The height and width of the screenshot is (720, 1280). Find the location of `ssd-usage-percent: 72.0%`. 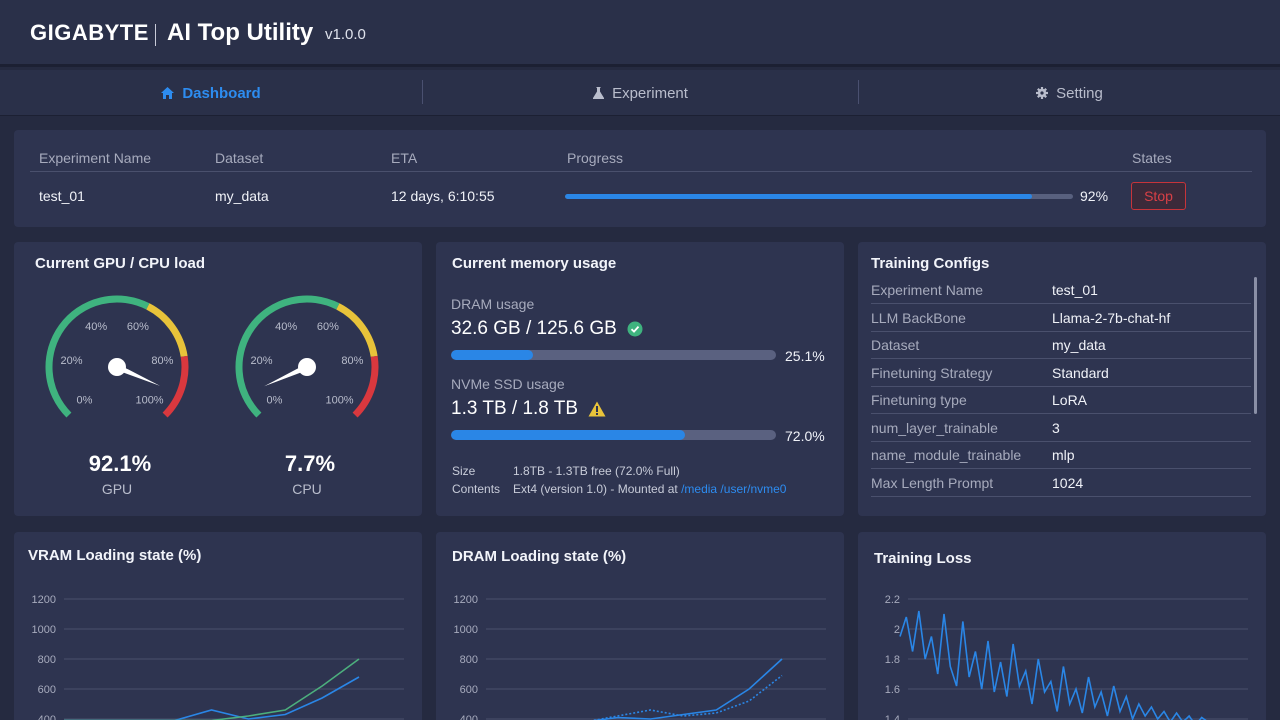

ssd-usage-percent: 72.0% is located at coordinates (805, 436).